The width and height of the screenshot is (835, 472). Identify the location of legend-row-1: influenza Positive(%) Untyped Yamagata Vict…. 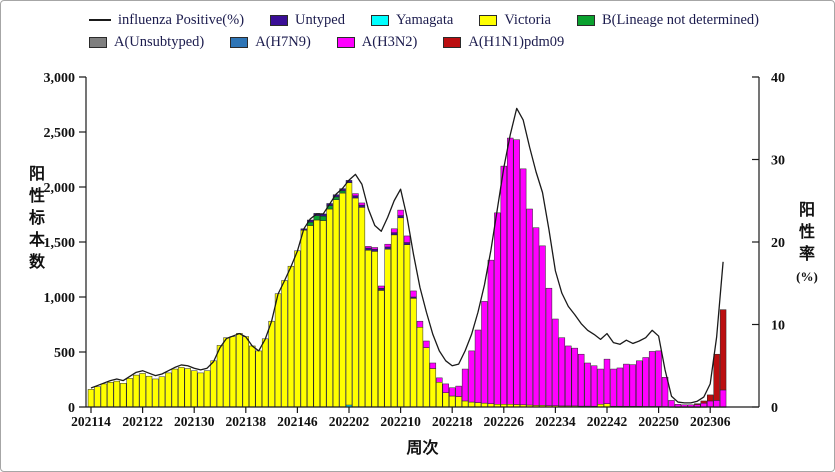
(437, 20).